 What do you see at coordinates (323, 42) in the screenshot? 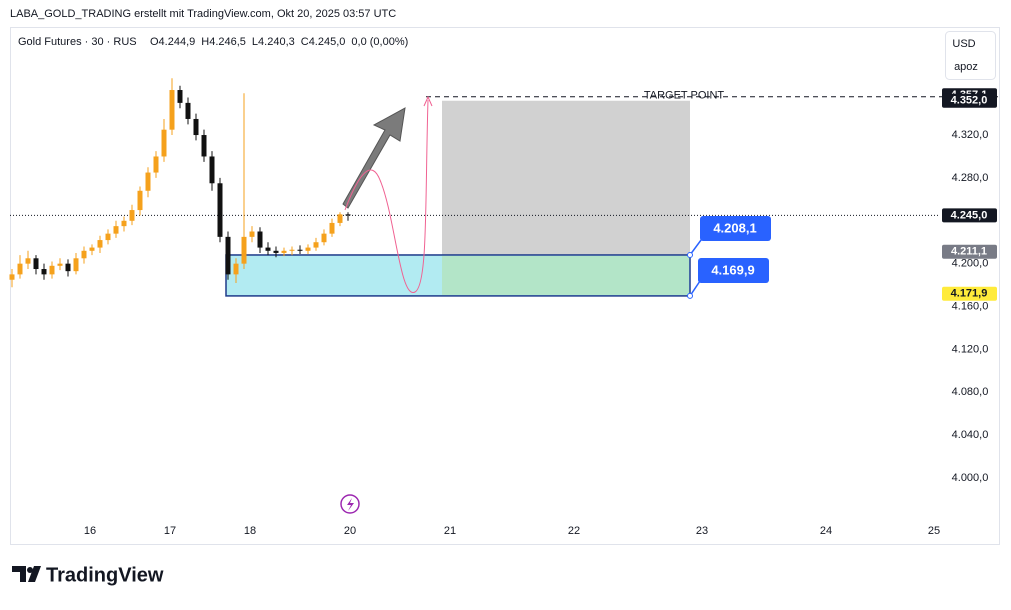
I see `ohlc-value: C4.245,0` at bounding box center [323, 42].